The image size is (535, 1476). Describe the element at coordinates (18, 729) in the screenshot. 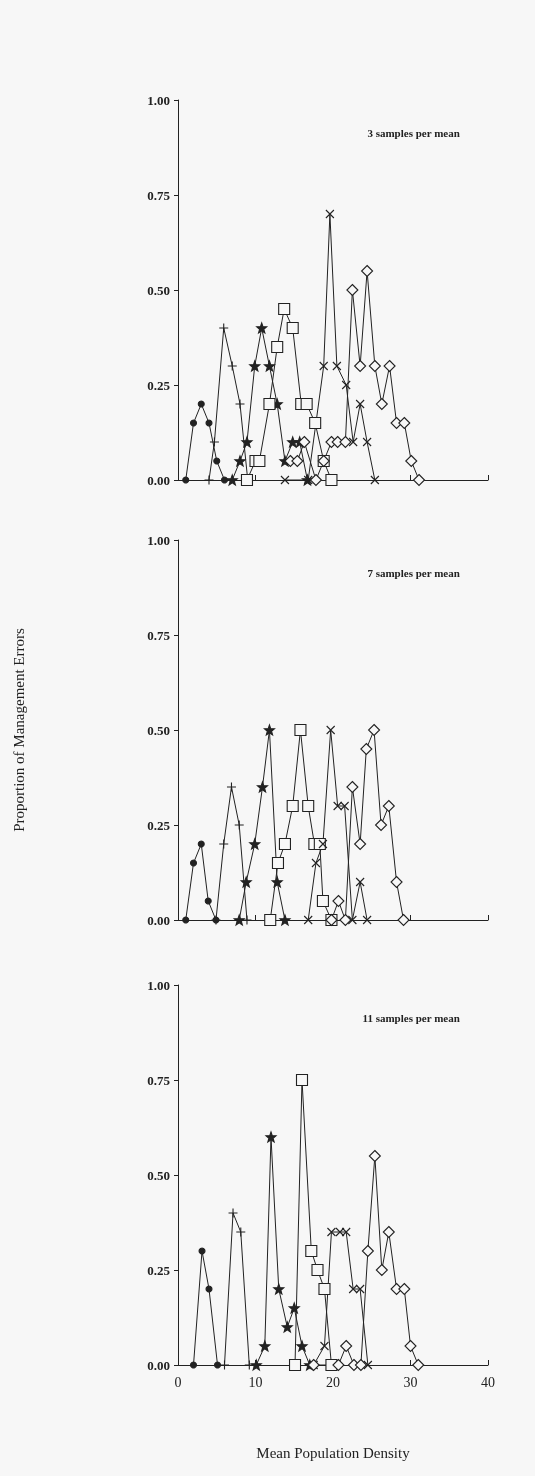

I see `y-axis-title: Proportion of Management Errors` at that location.